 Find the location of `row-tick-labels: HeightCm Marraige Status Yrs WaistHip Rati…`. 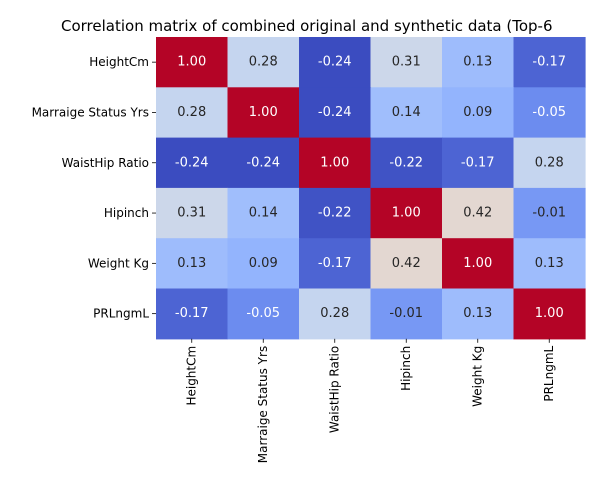

row-tick-labels: HeightCm Marraige Status Yrs WaistHip Rati… is located at coordinates (94, 188).